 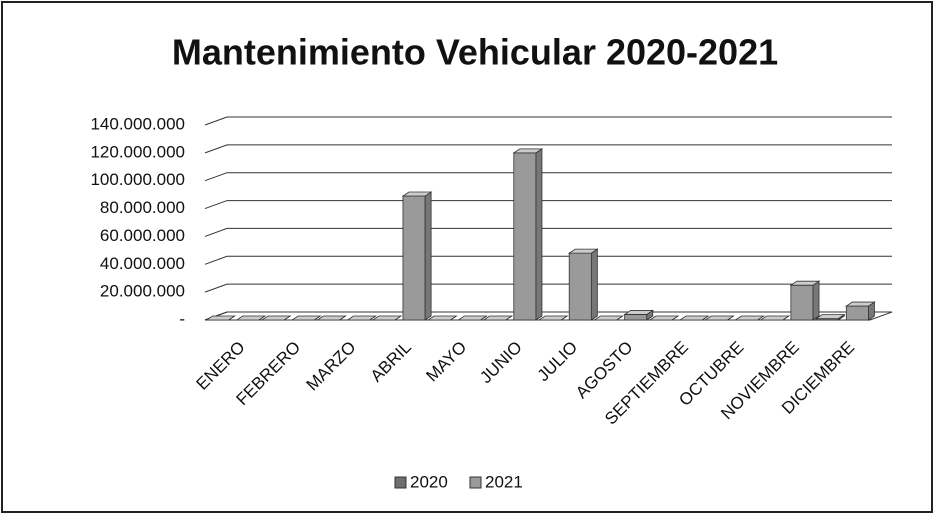 What do you see at coordinates (142, 235) in the screenshot?
I see `y-tick-label: 60.000.000` at bounding box center [142, 235].